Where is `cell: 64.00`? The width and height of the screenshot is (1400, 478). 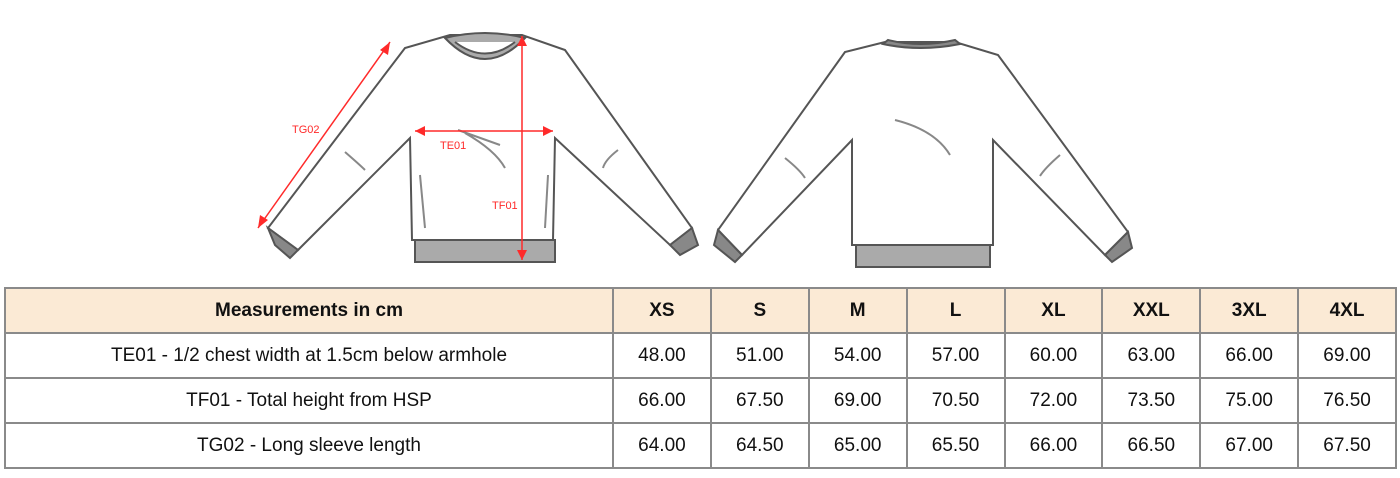
cell: 64.00 is located at coordinates (662, 445).